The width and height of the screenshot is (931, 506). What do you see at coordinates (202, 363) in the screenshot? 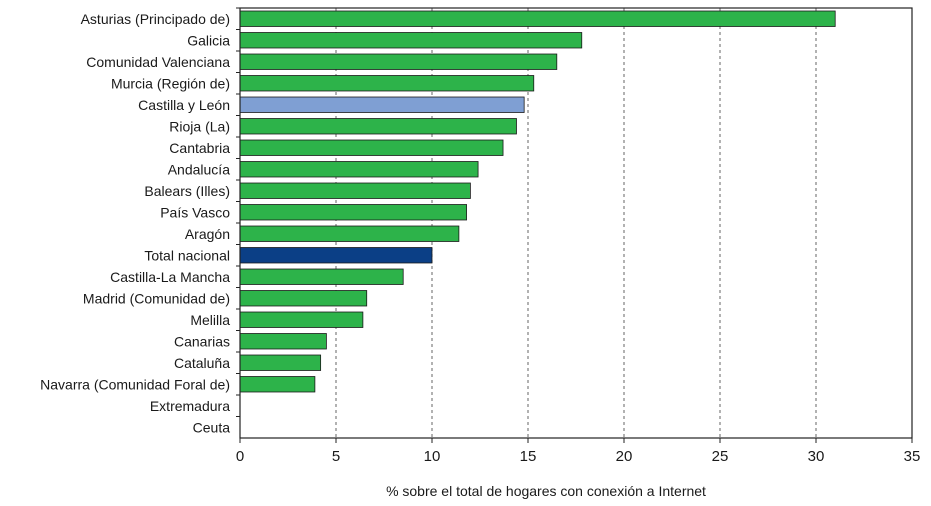
I see `category-label: Cataluña` at bounding box center [202, 363].